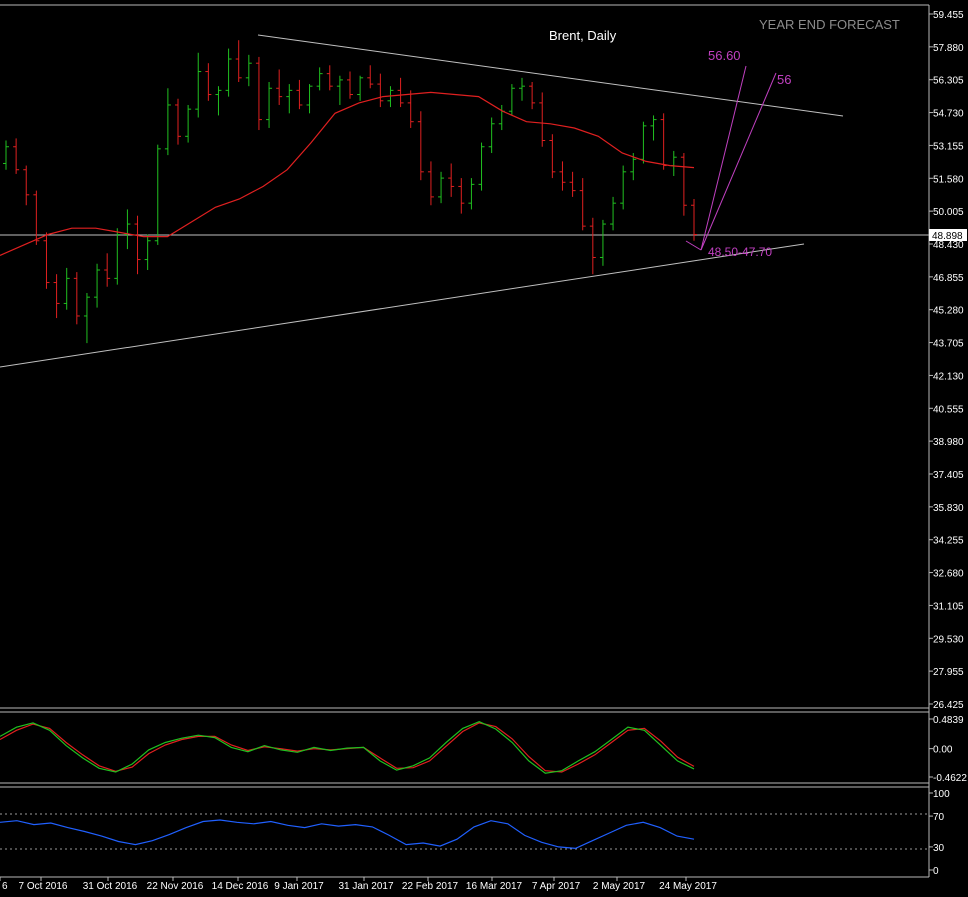  What do you see at coordinates (948, 508) in the screenshot?
I see `price-tick-label: 35.830` at bounding box center [948, 508].